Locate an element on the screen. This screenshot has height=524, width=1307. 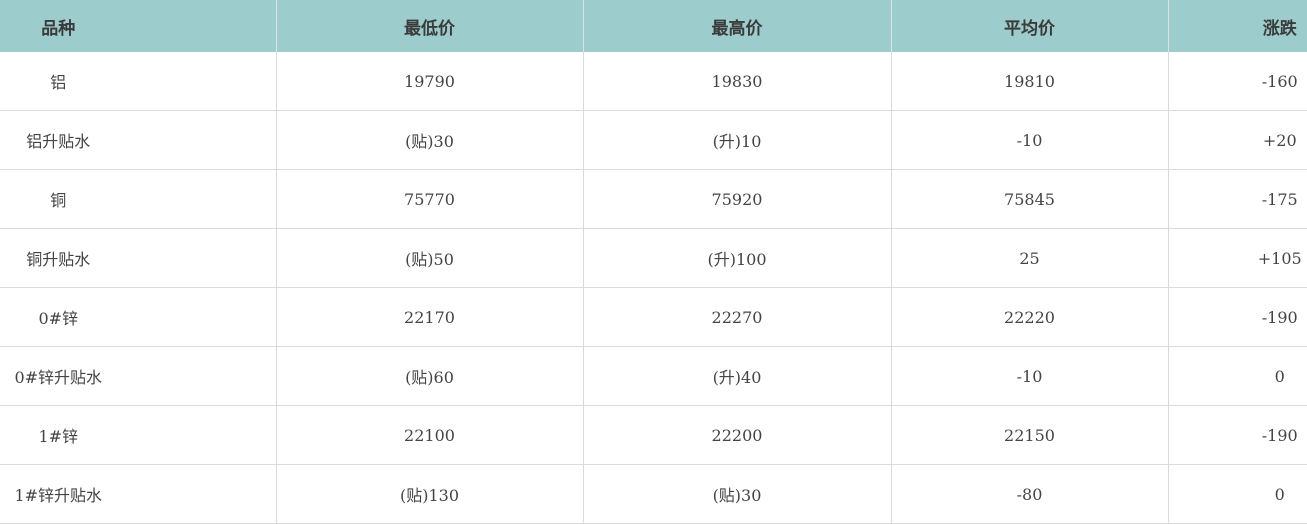
table-row: 0#锌 22170 22270 22220 -190 is located at coordinates (653, 317).